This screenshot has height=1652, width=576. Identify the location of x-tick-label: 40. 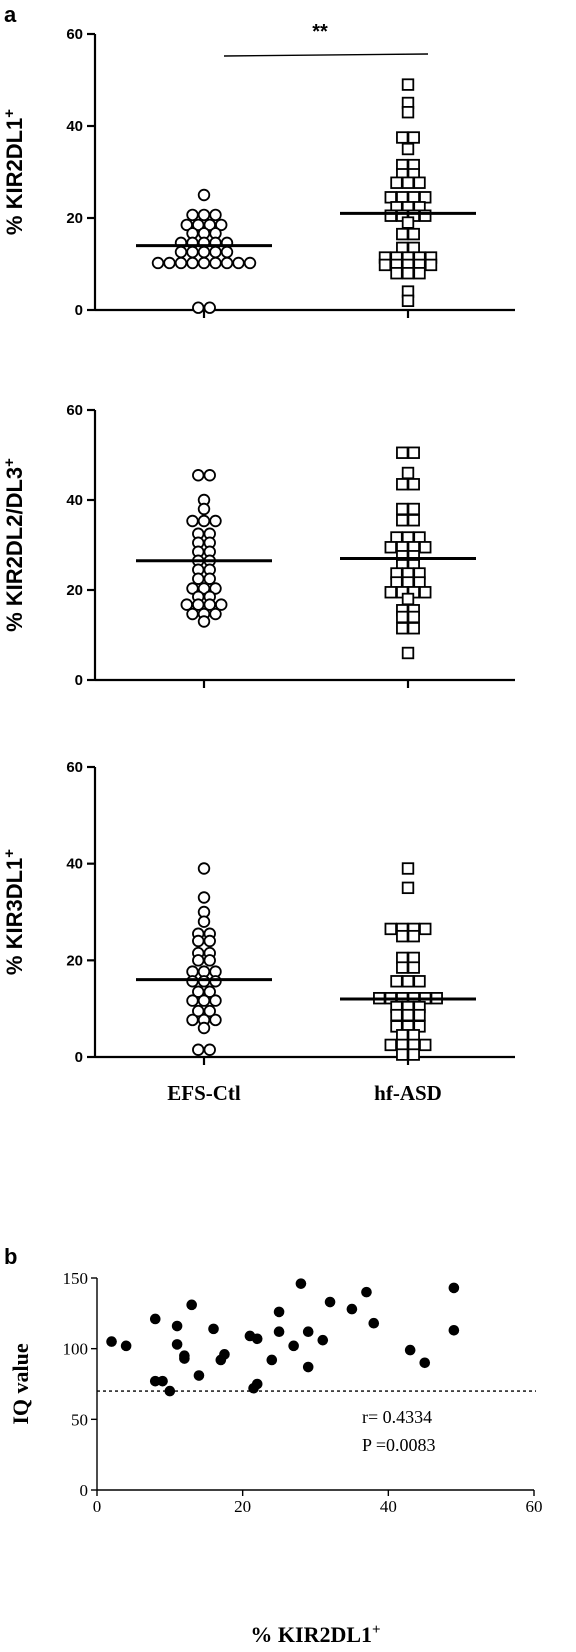
(388, 1506).